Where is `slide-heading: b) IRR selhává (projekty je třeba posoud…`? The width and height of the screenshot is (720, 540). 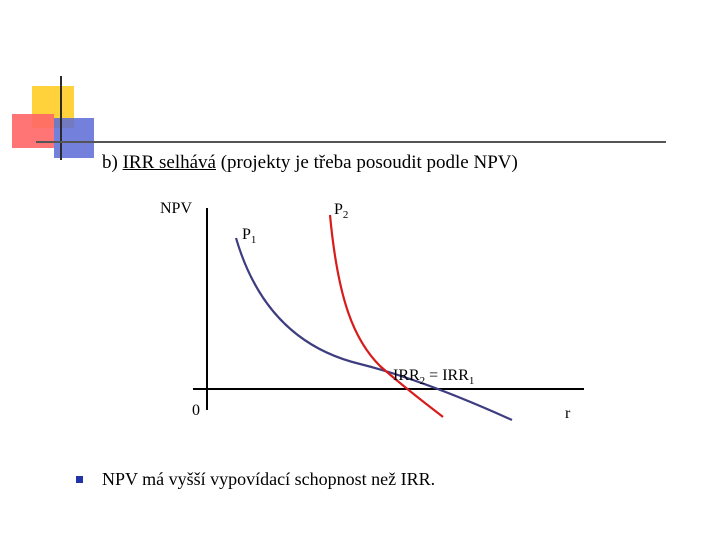
slide-heading: b) IRR selhává (projekty je třeba posoud… is located at coordinates (310, 163).